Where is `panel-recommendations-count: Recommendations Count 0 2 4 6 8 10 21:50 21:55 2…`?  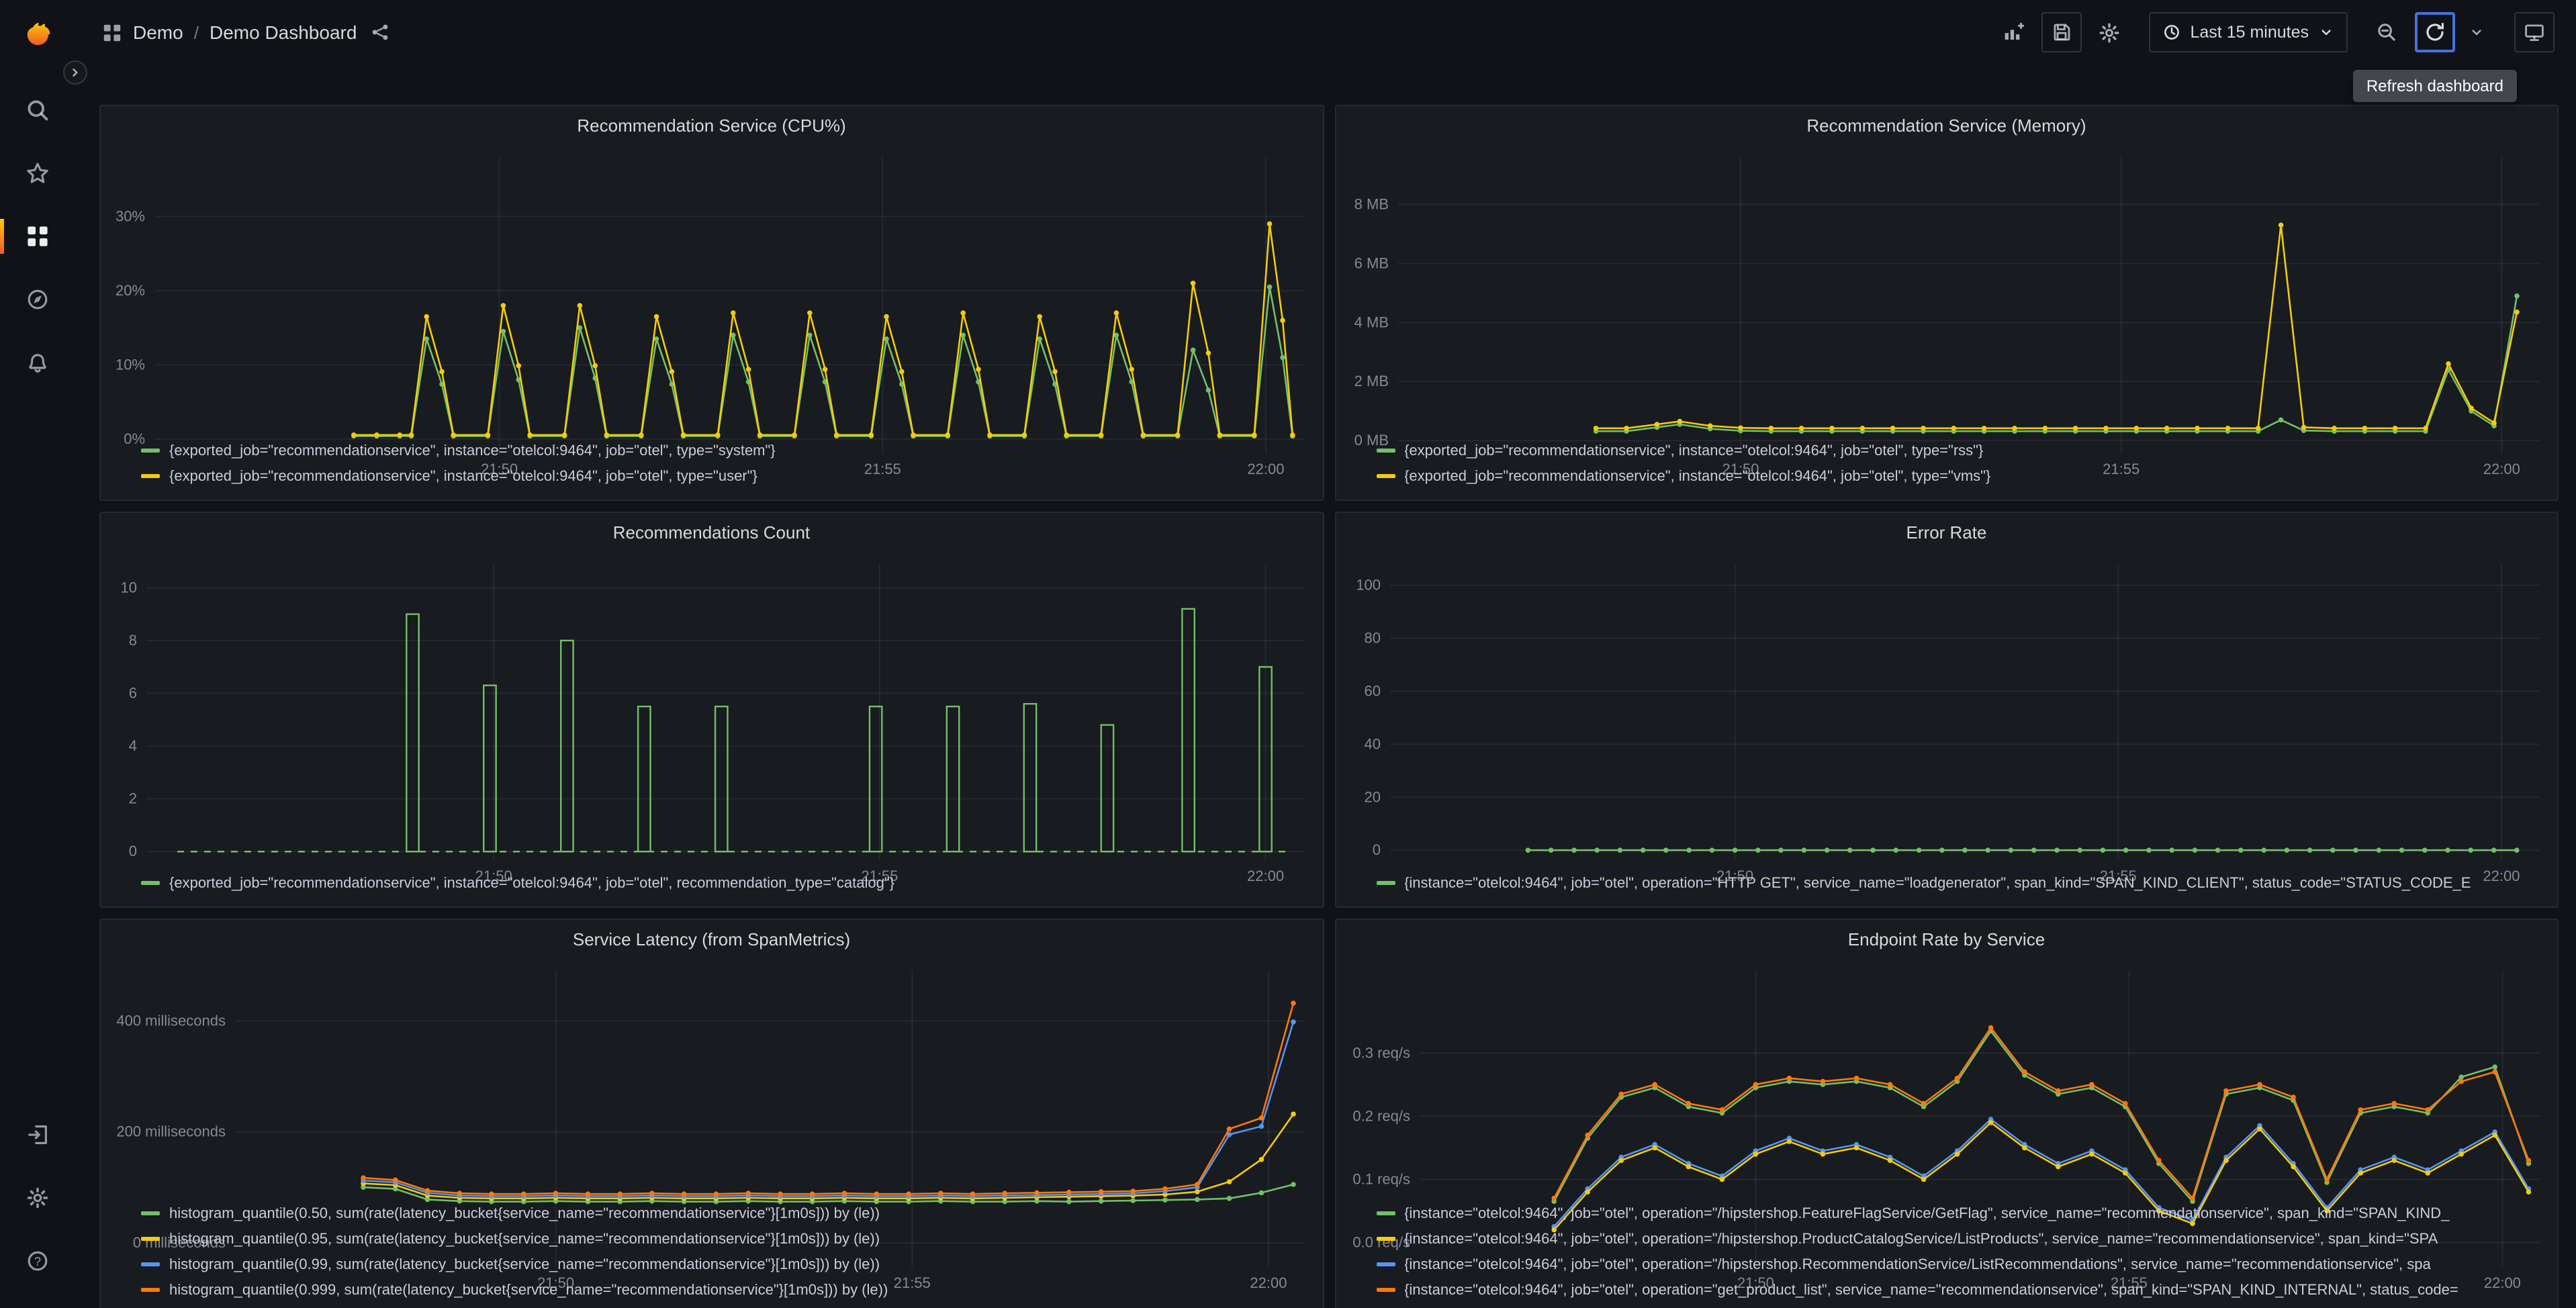 panel-recommendations-count: Recommendations Count 0 2 4 6 8 10 21:50 21:55 2… is located at coordinates (711, 710).